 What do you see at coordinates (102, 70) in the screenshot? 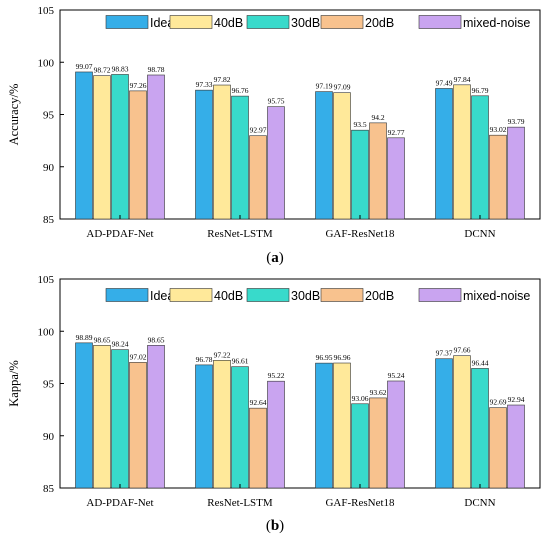
I see `data-label: 98.72` at bounding box center [102, 70].